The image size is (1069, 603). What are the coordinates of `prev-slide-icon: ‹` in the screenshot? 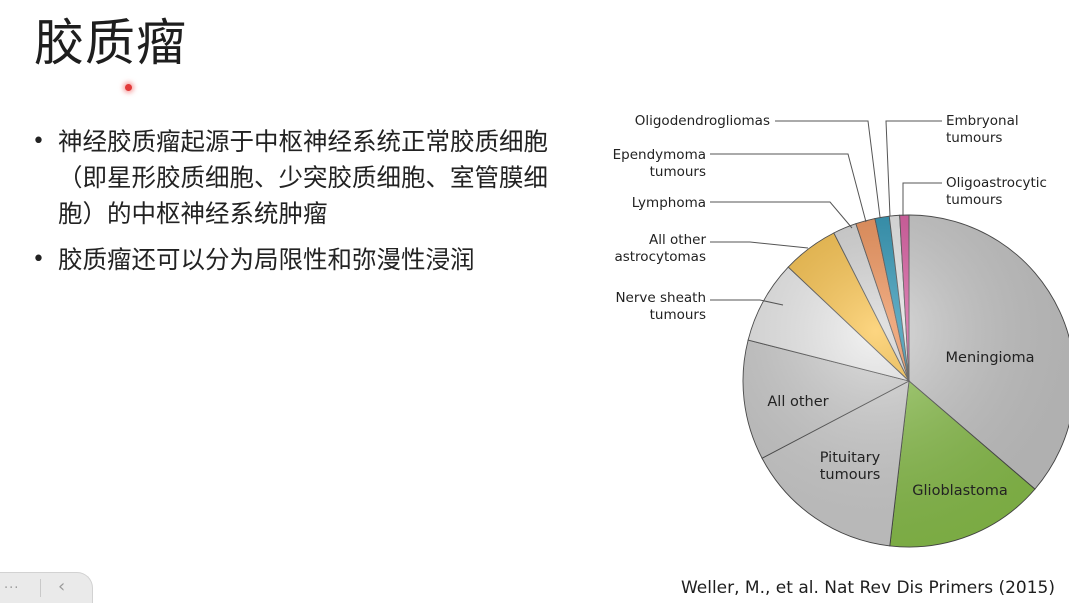 It's located at (62, 586).